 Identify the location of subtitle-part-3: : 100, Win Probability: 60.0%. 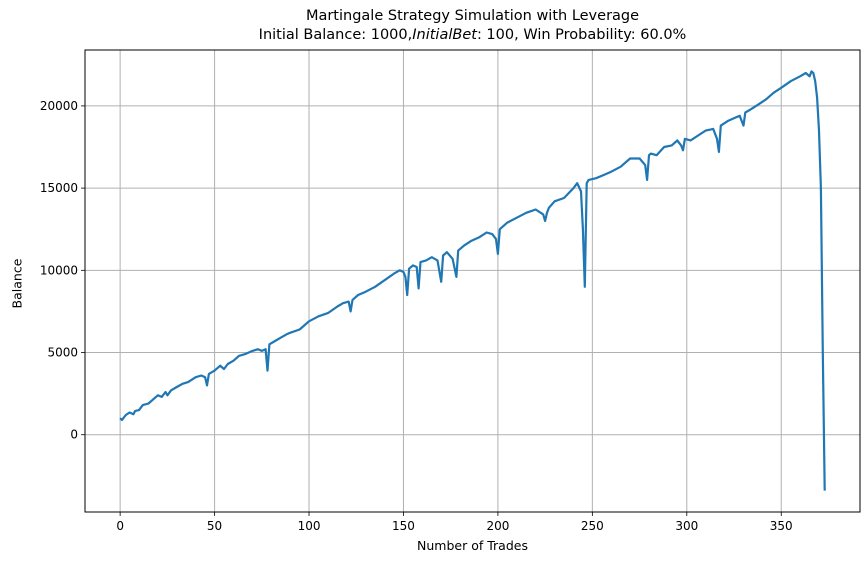
(581, 35).